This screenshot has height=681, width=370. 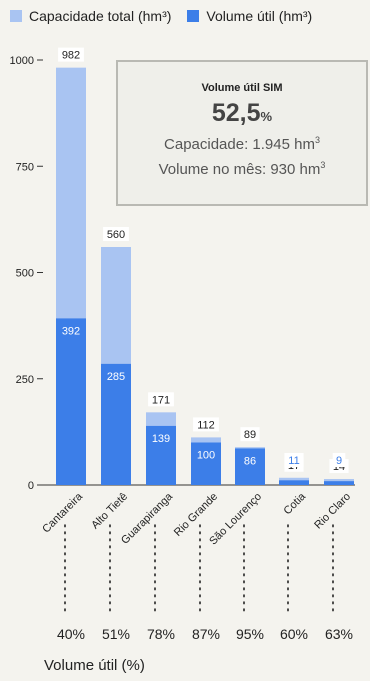 I want to click on total-value-label-3: 112, so click(x=206, y=425).